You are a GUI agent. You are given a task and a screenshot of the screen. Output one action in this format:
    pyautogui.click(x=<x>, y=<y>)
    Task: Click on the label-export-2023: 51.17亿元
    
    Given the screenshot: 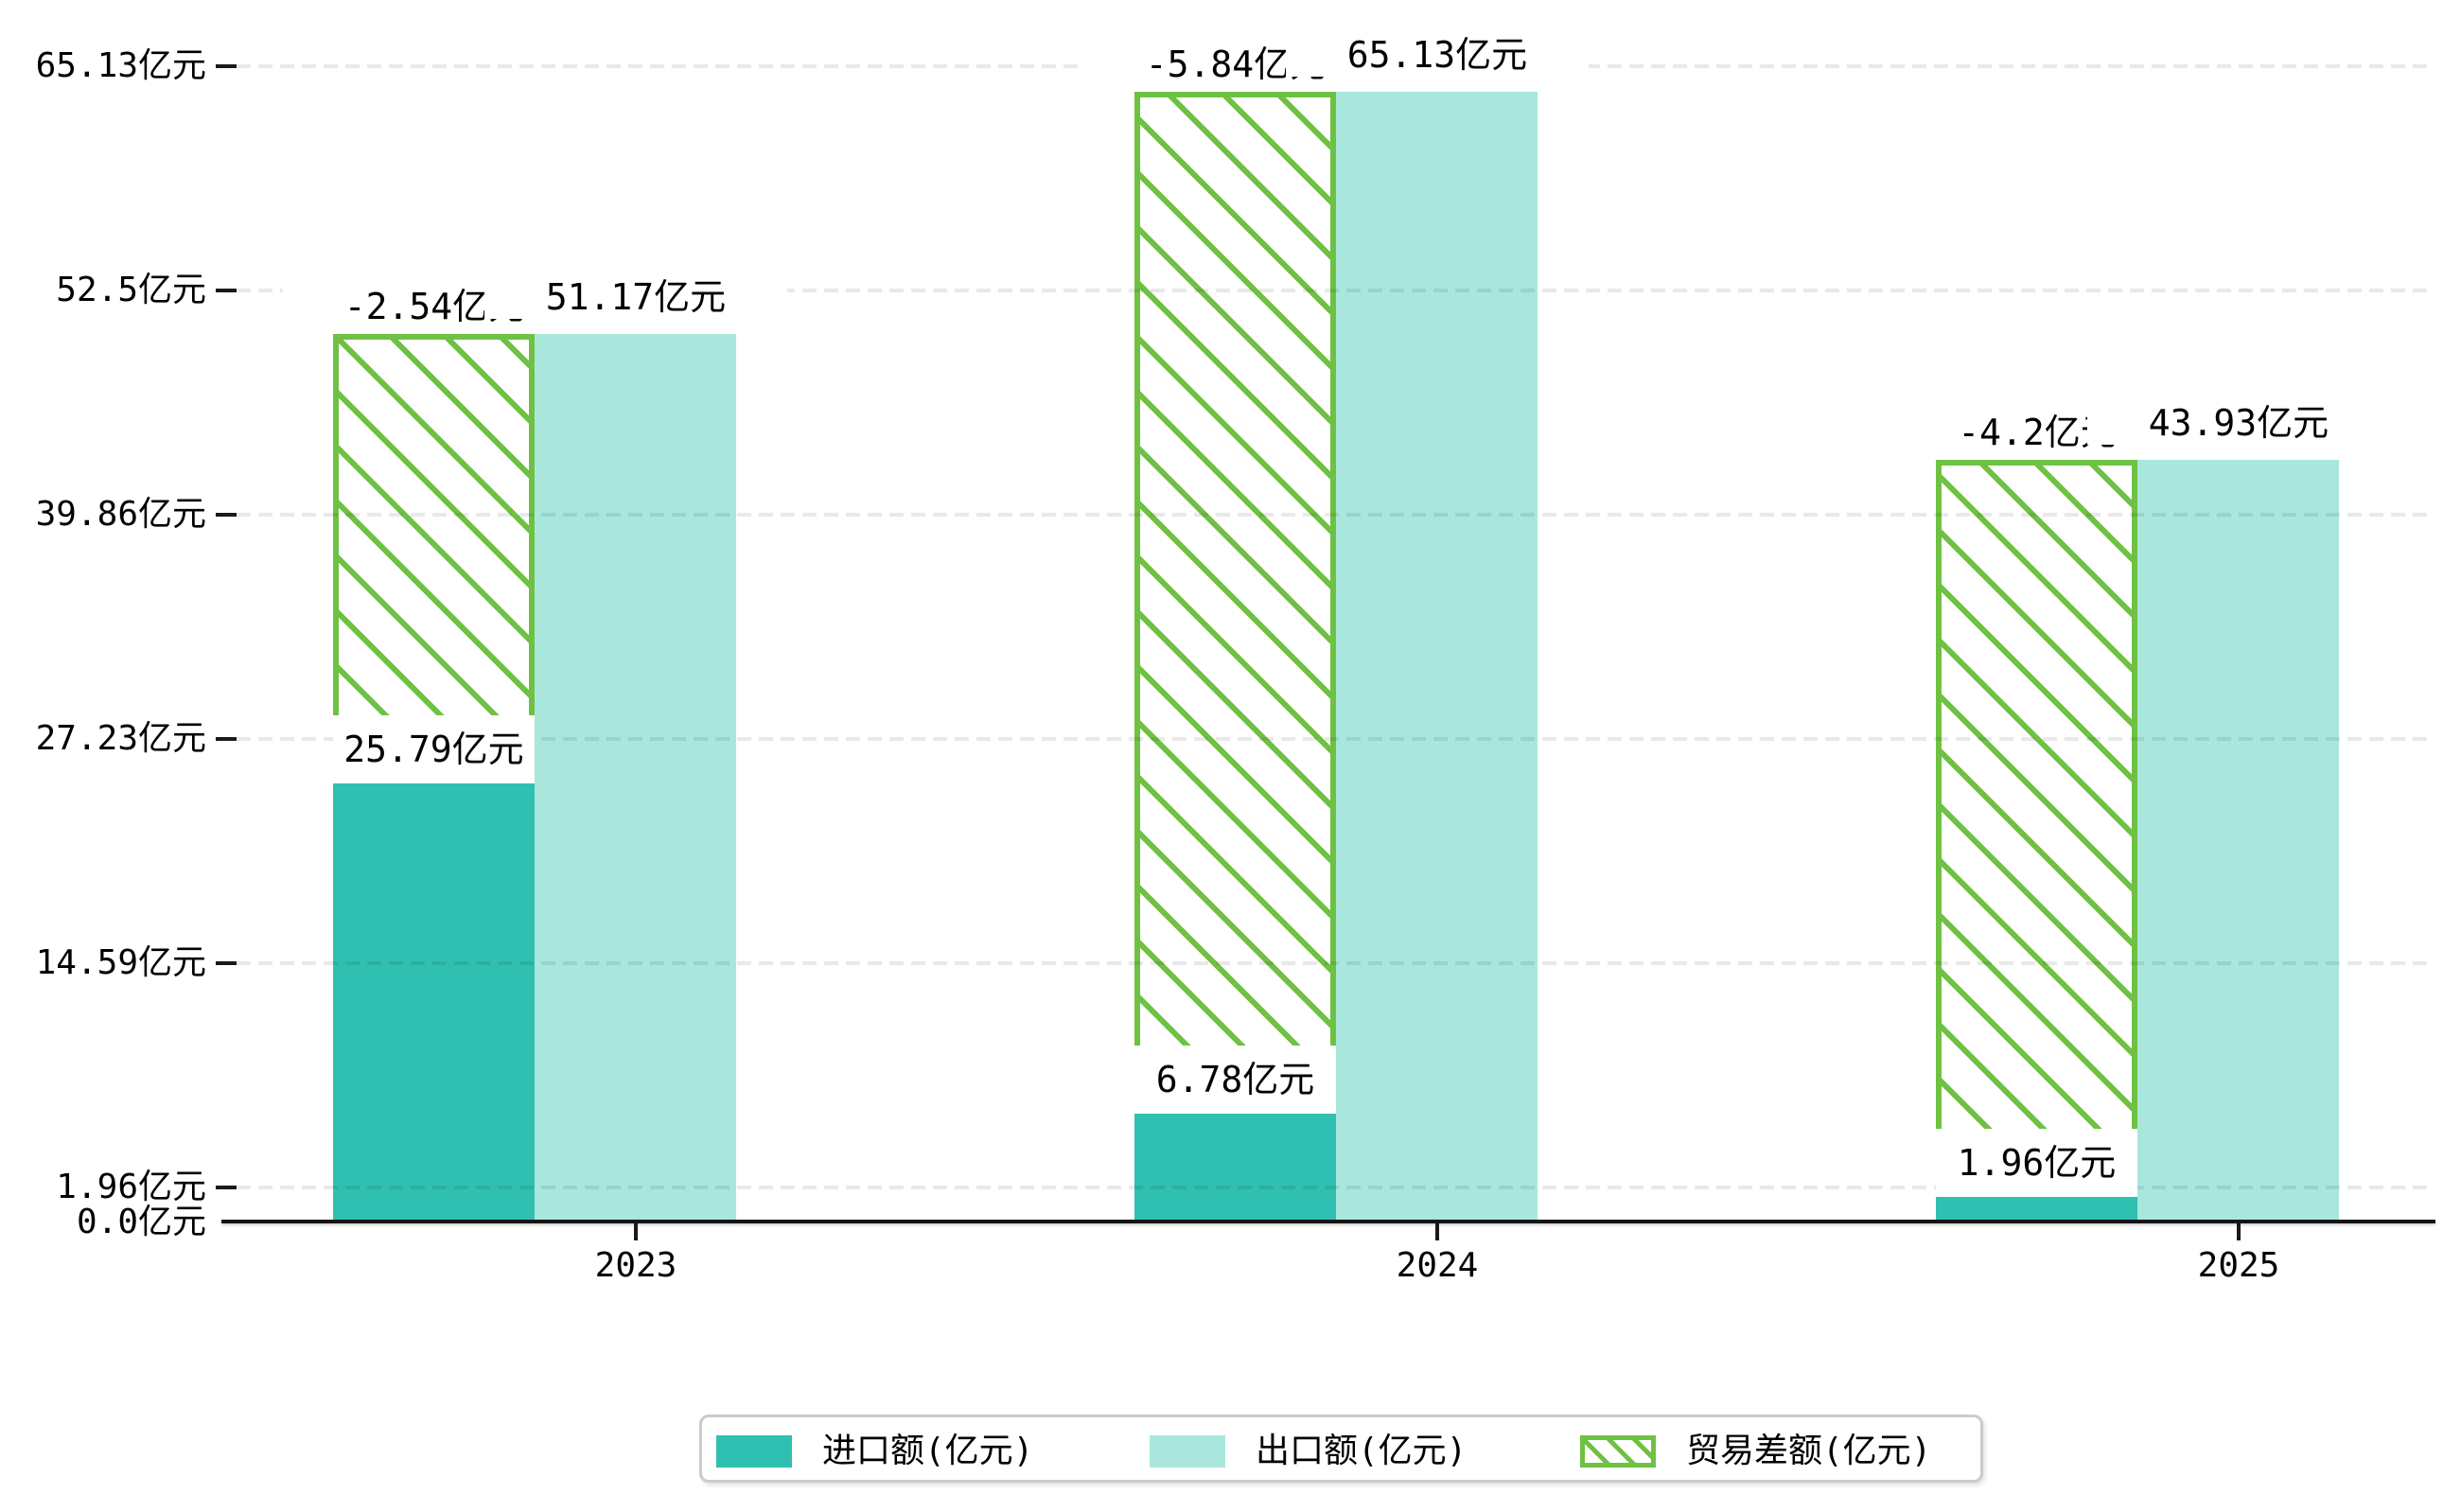 What is the action you would take?
    pyautogui.click(x=635, y=297)
    